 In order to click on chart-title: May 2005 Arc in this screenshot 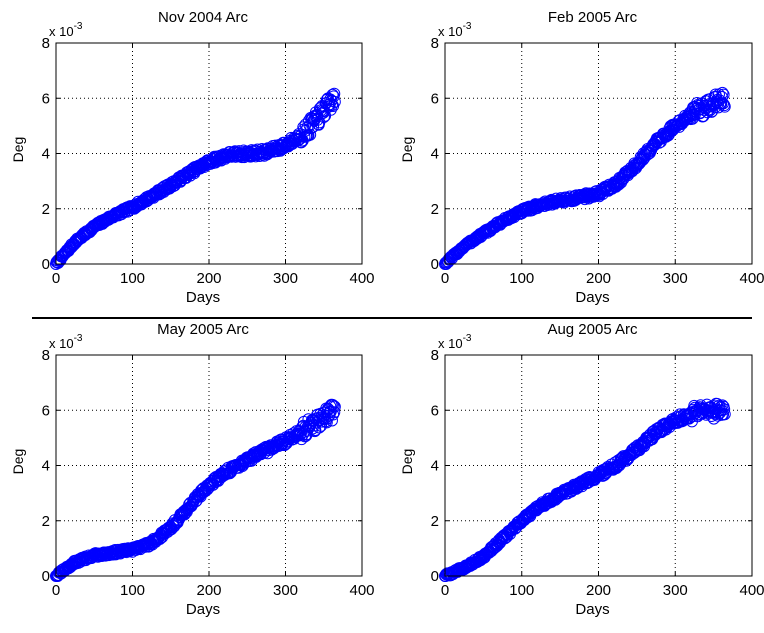, I will do `click(203, 329)`.